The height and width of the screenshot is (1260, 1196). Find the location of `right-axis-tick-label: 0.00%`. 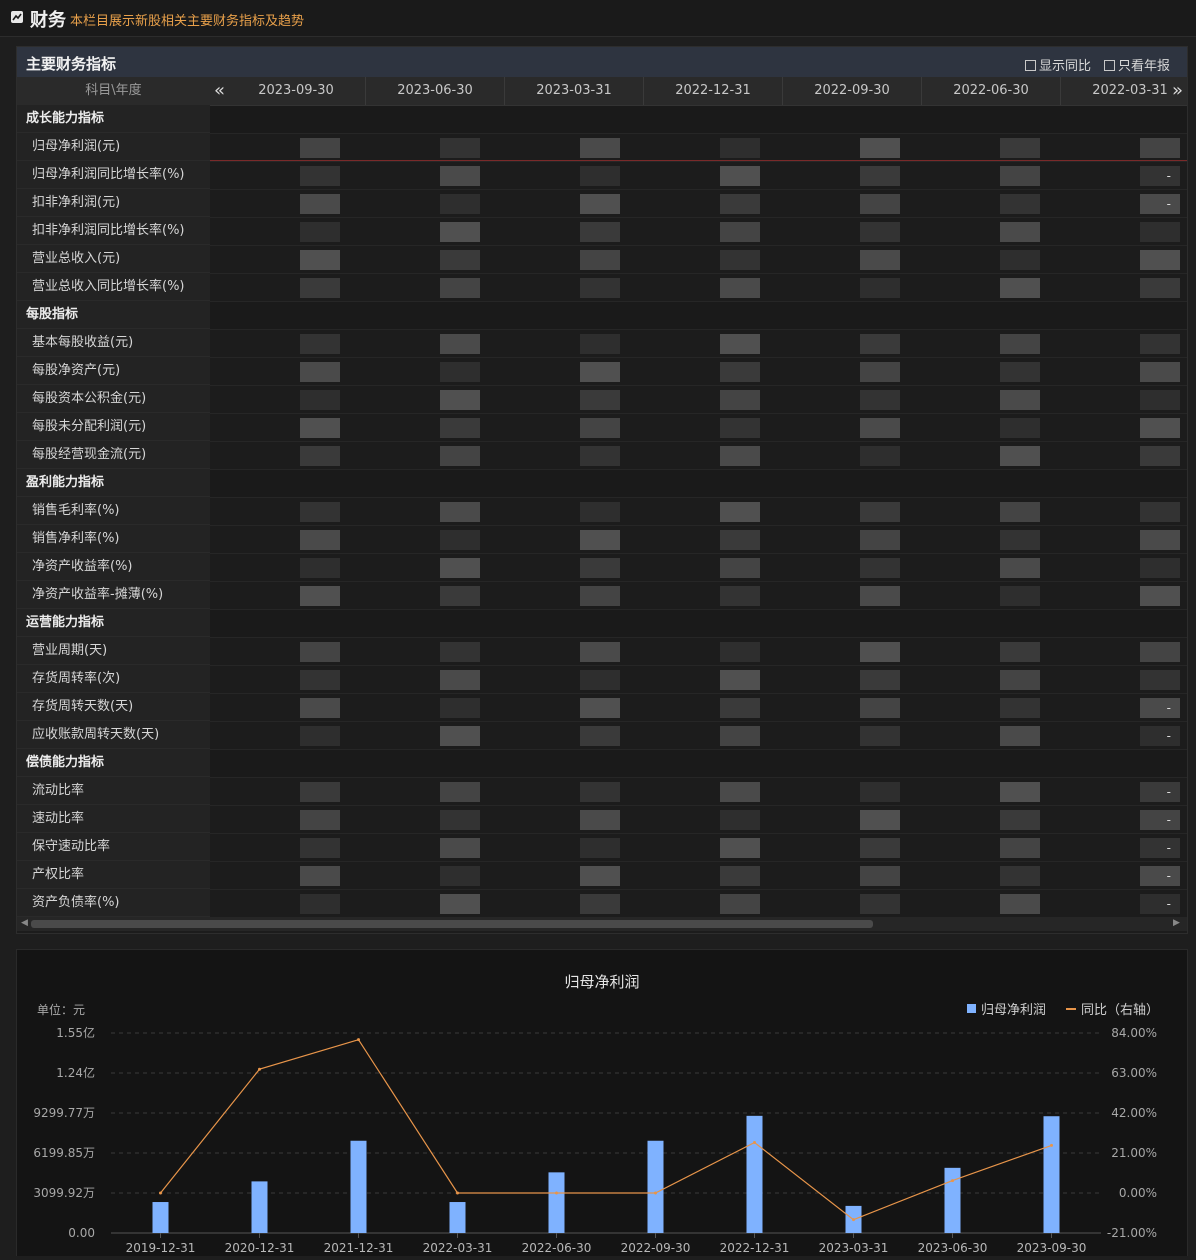

right-axis-tick-label: 0.00% is located at coordinates (1138, 1193).